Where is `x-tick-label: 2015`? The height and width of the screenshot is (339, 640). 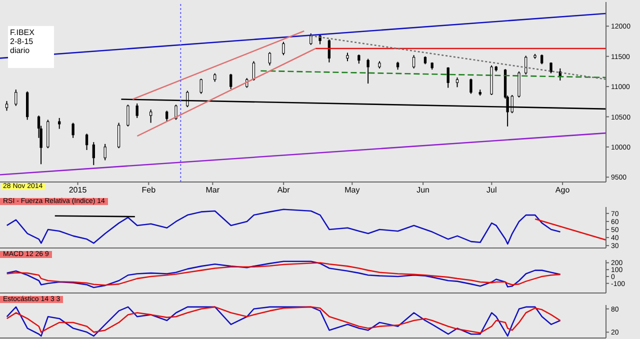
x-tick-label: 2015 is located at coordinates (78, 190).